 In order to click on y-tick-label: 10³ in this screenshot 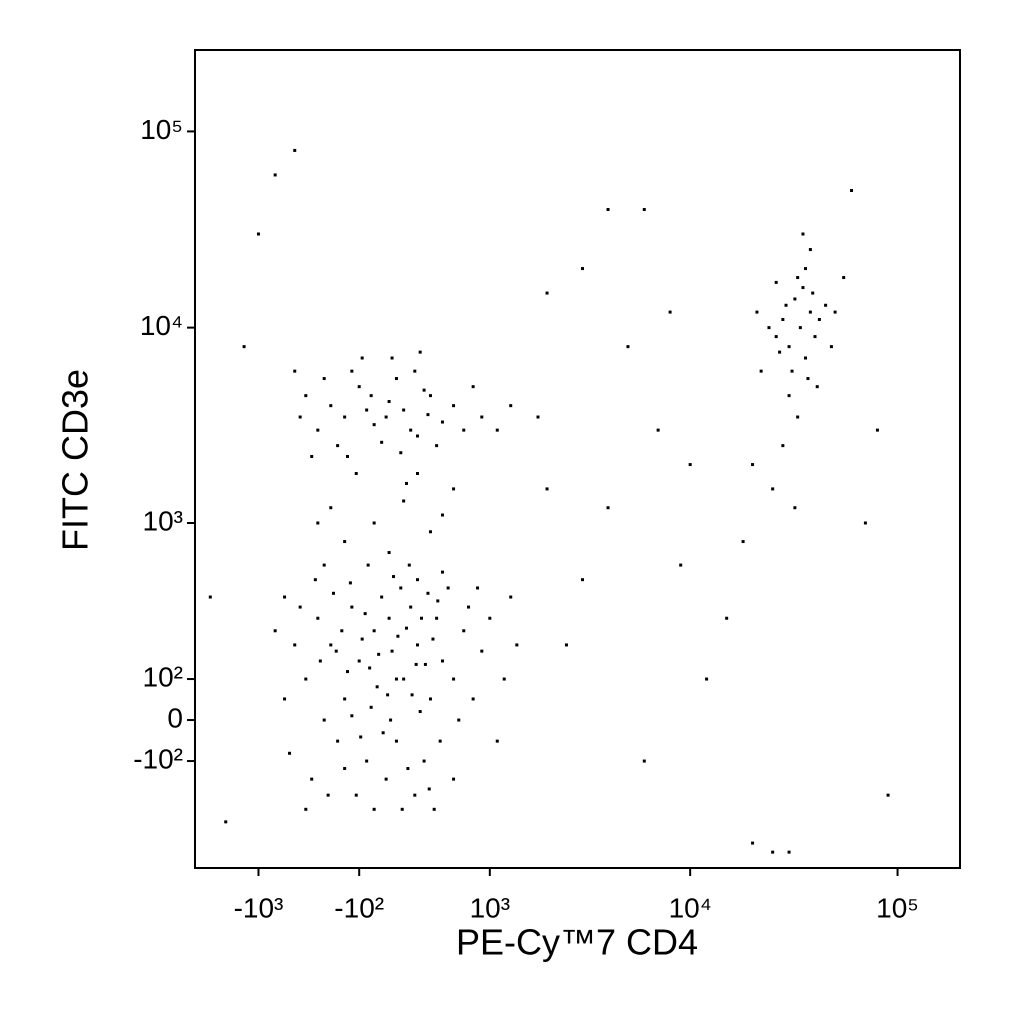, I will do `click(163, 520)`.